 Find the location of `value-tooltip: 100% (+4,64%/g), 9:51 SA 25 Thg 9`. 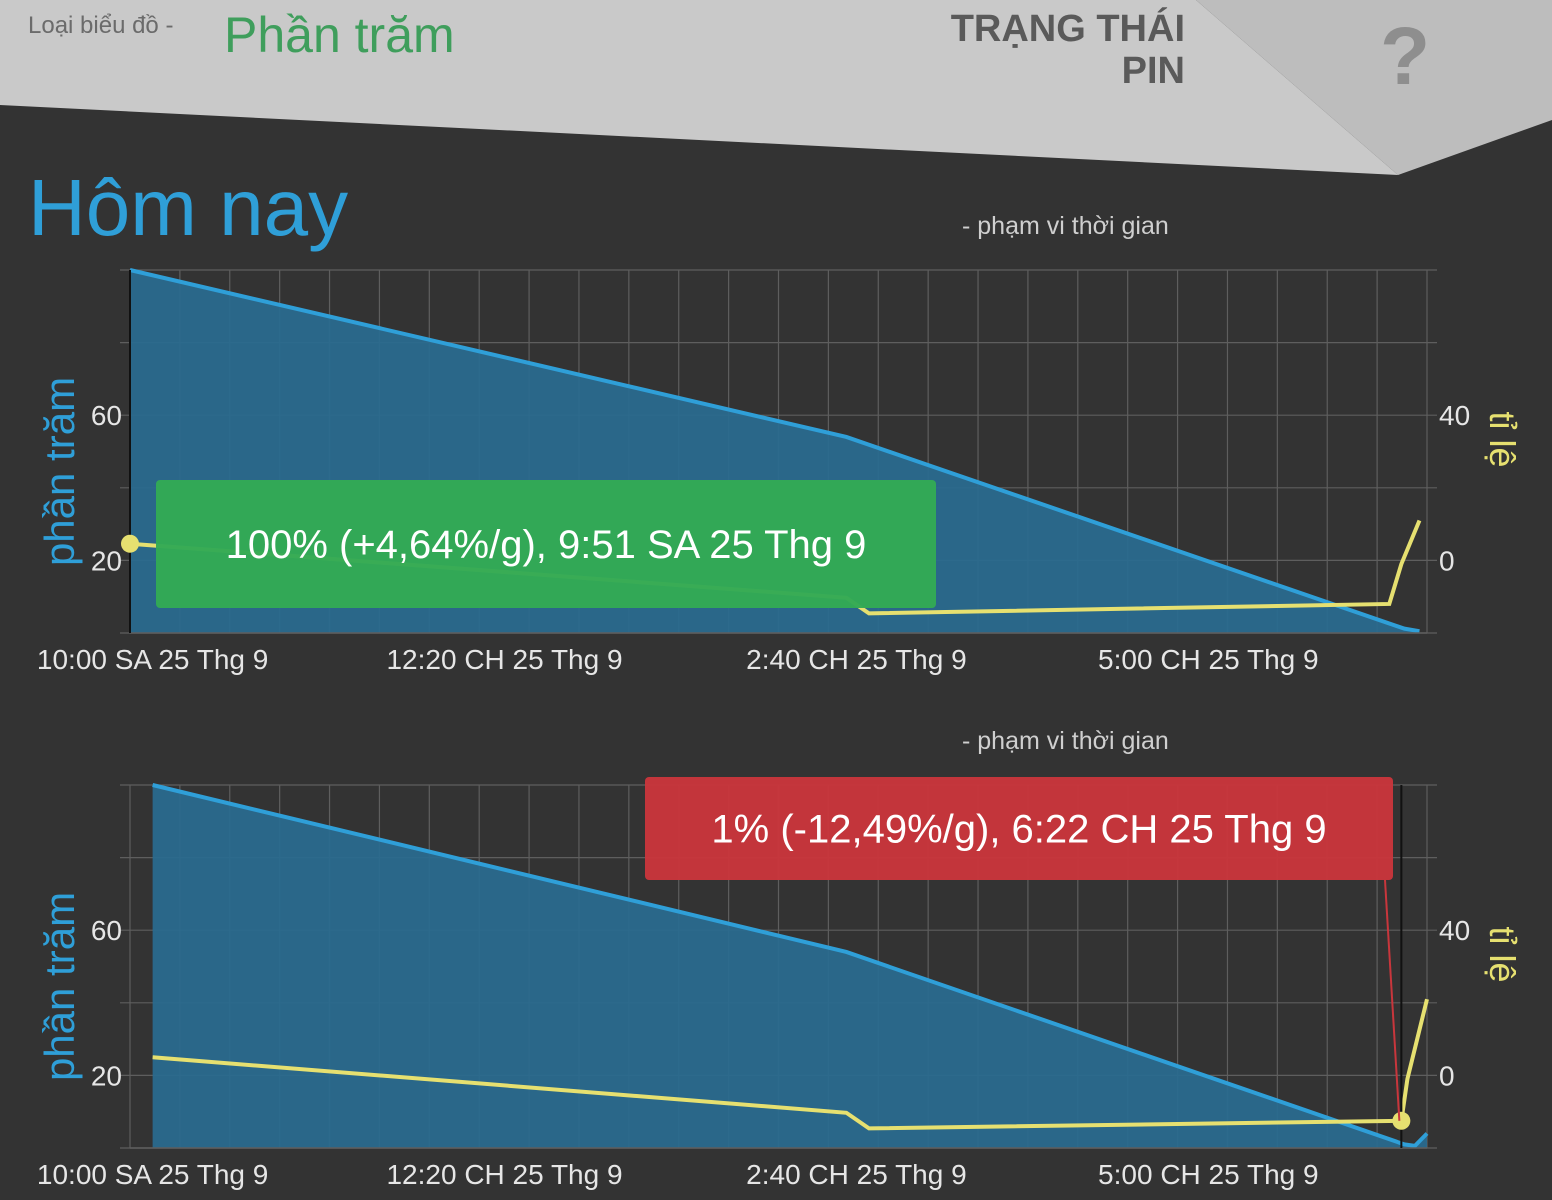

value-tooltip: 100% (+4,64%/g), 9:51 SA 25 Thg 9 is located at coordinates (546, 544).